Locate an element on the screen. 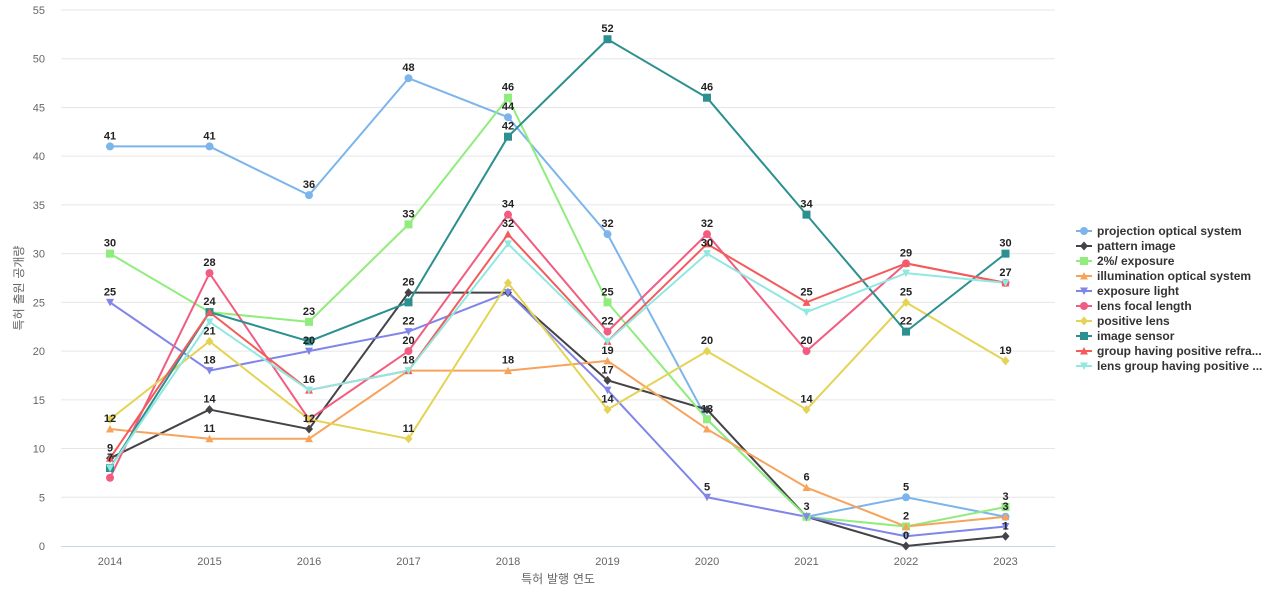 Image resolution: width=1280 pixels, height=600 pixels. legend-item: pattern image is located at coordinates (1126, 246).